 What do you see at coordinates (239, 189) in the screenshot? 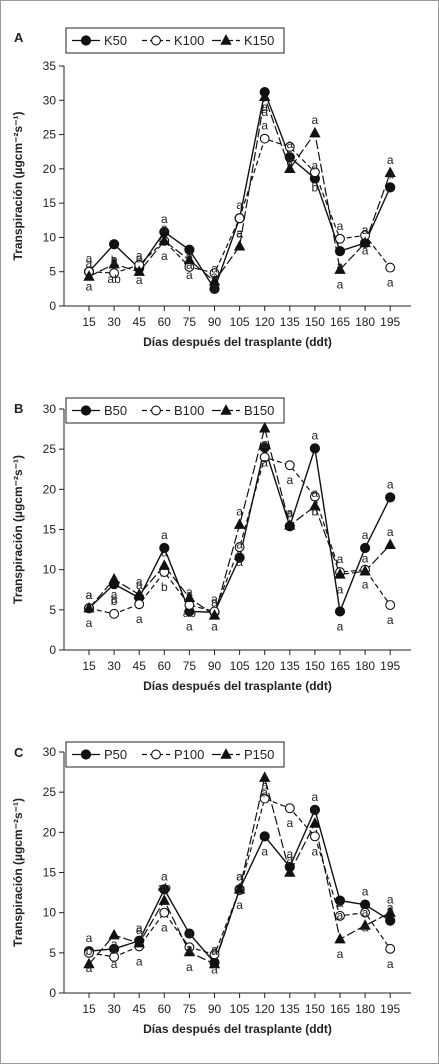
I see `series-line-k150` at bounding box center [239, 189].